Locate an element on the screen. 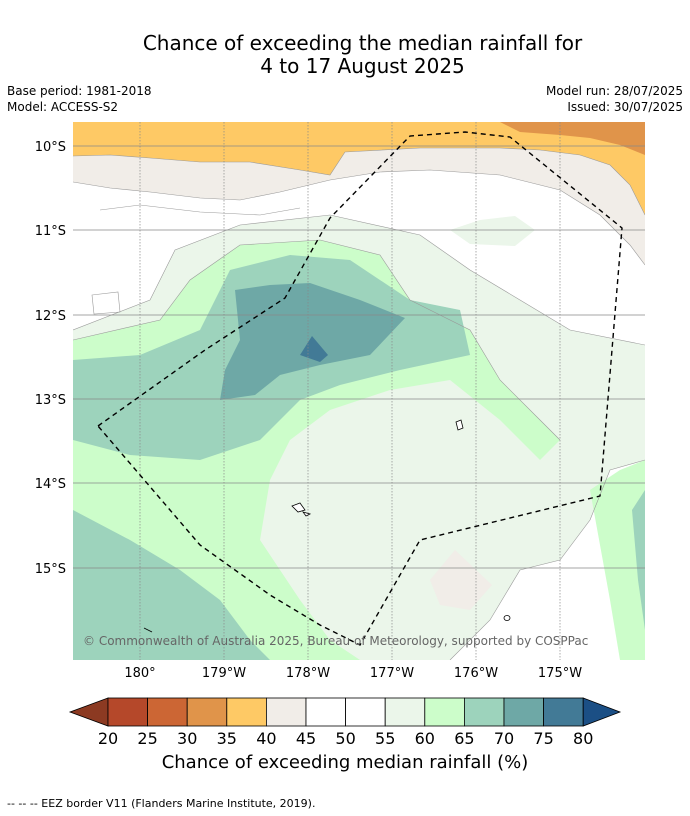 The width and height of the screenshot is (690, 816). lat-label: 14°S is located at coordinates (50, 484).